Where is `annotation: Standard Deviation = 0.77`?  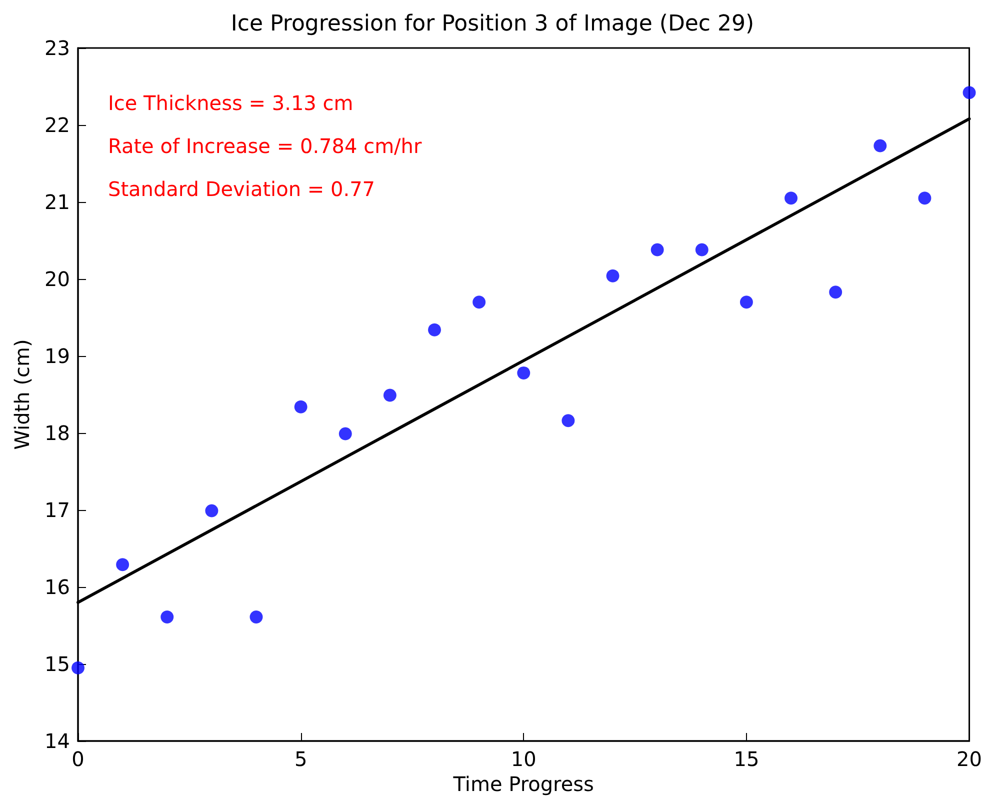 annotation: Standard Deviation = 0.77 is located at coordinates (242, 189).